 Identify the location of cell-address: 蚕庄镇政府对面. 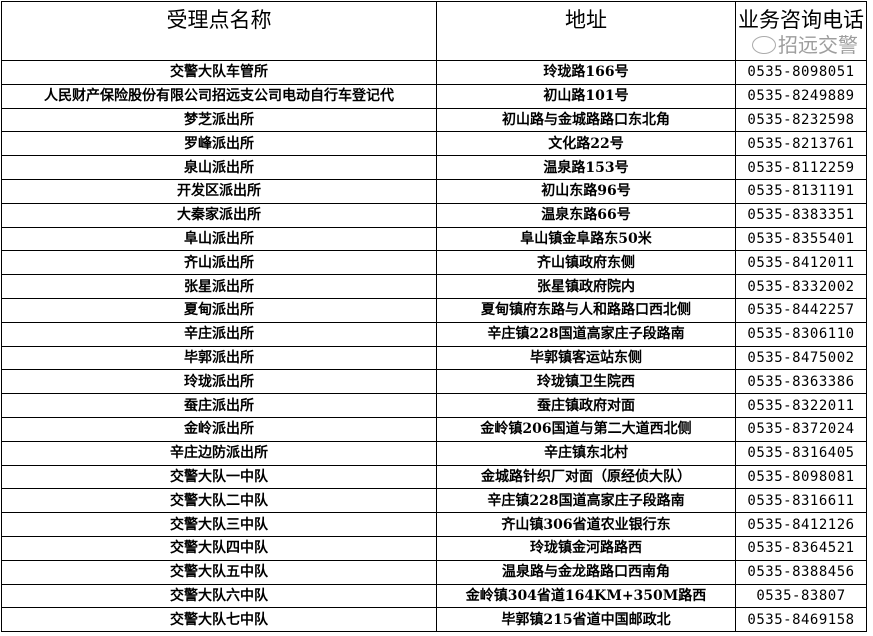
(586, 405).